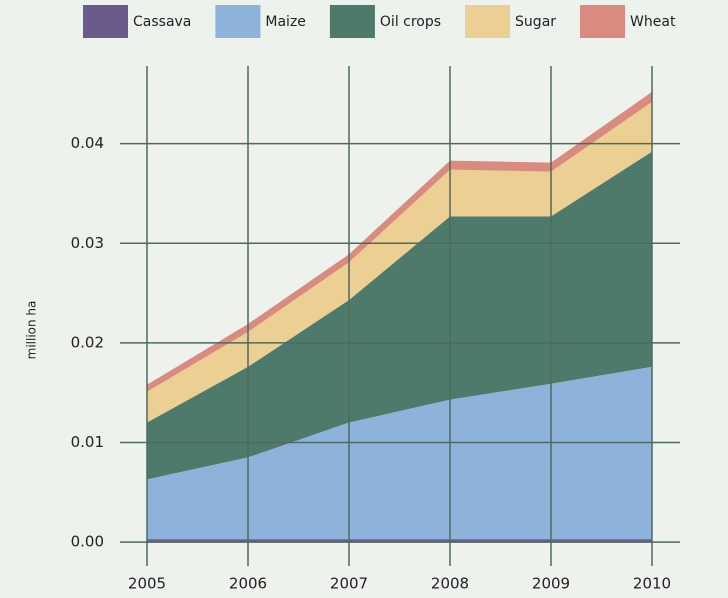  Describe the element at coordinates (349, 584) in the screenshot. I see `x-tick-label: 2007` at that location.